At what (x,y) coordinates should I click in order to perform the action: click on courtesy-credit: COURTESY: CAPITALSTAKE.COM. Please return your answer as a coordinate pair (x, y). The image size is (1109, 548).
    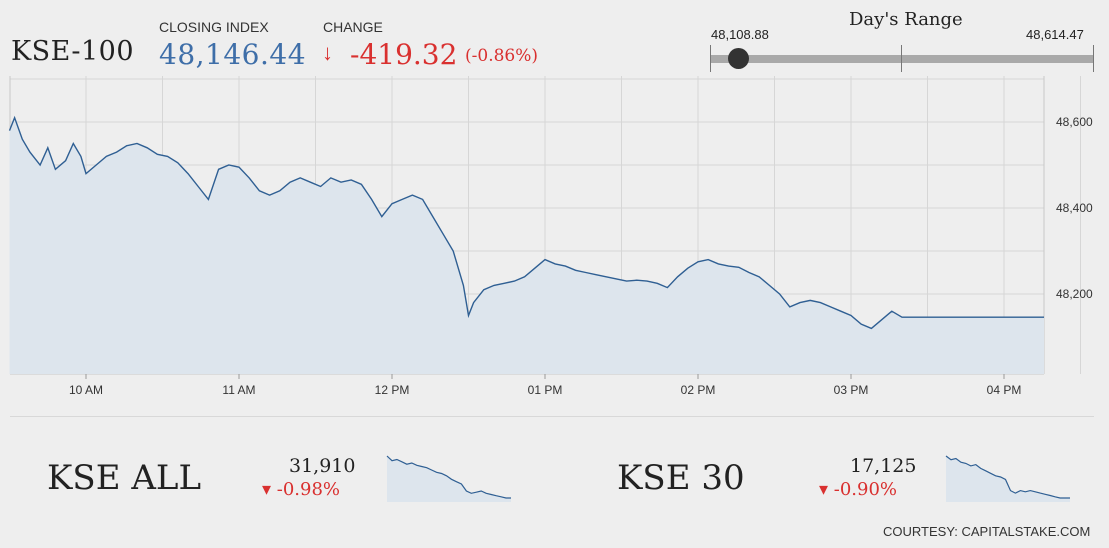
    Looking at the image, I should click on (987, 531).